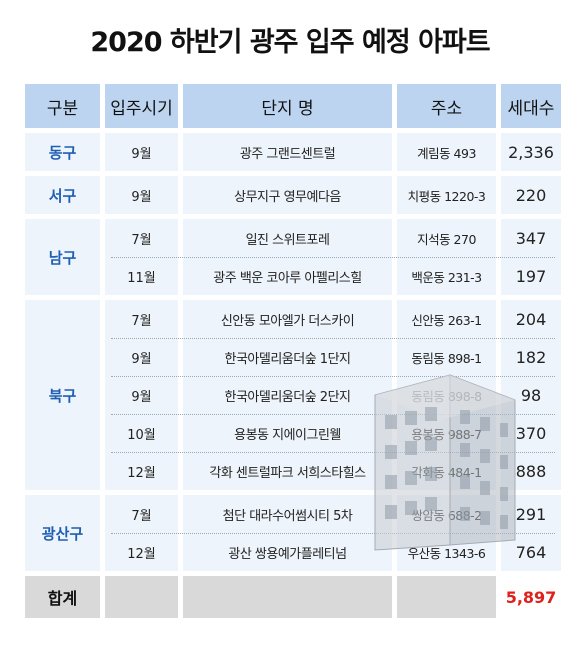 This screenshot has width=580, height=645. What do you see at coordinates (531, 471) in the screenshot?
I see `households-cell: 888` at bounding box center [531, 471].